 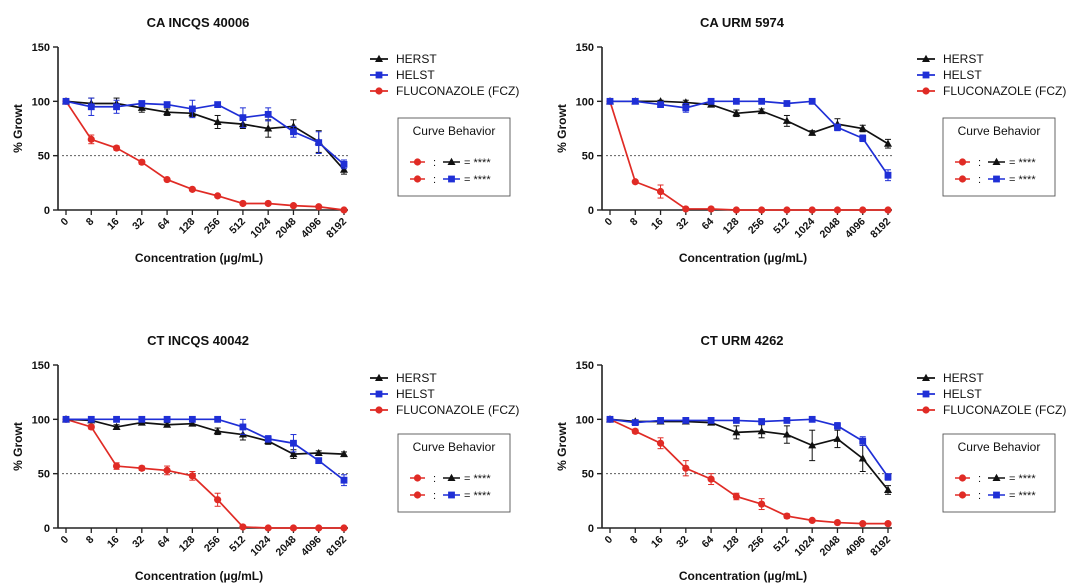 I want to click on x-tick-label: 2048, so click(x=286, y=546).